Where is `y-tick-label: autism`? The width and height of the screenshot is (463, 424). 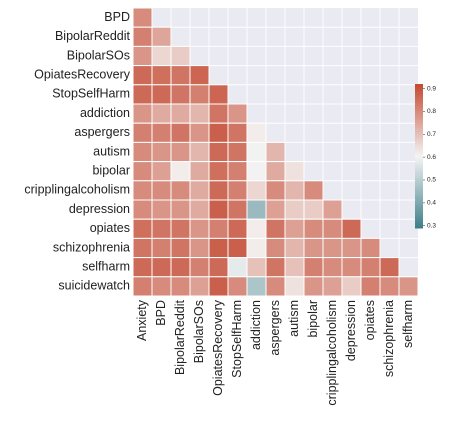
y-tick-label: autism is located at coordinates (111, 151).